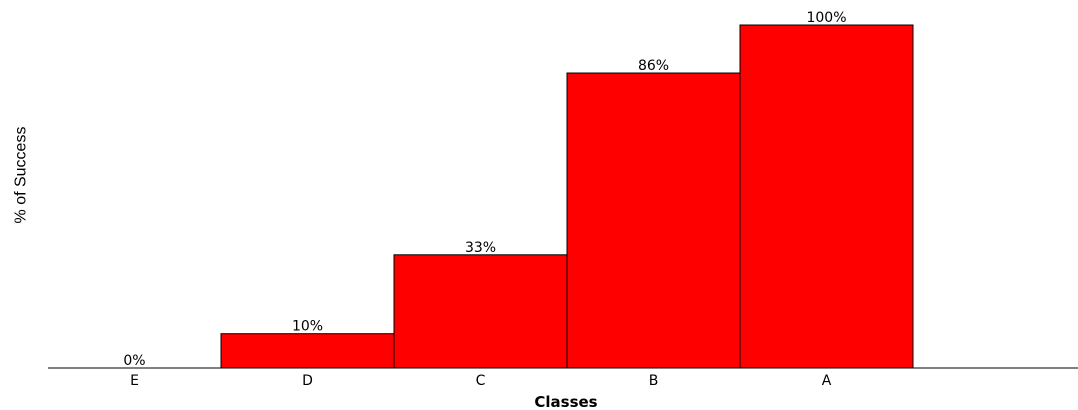  What do you see at coordinates (307, 327) in the screenshot?
I see `data-label-D: 10%` at bounding box center [307, 327].